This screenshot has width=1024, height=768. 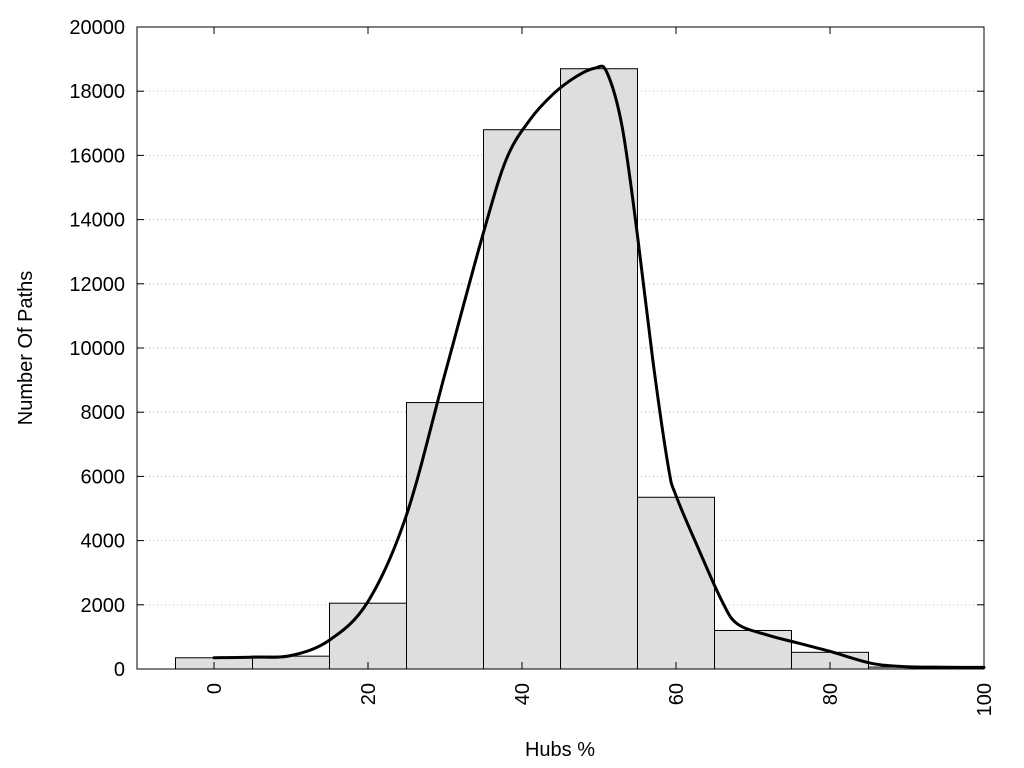 I want to click on x-tick-label: 0, so click(x=215, y=688).